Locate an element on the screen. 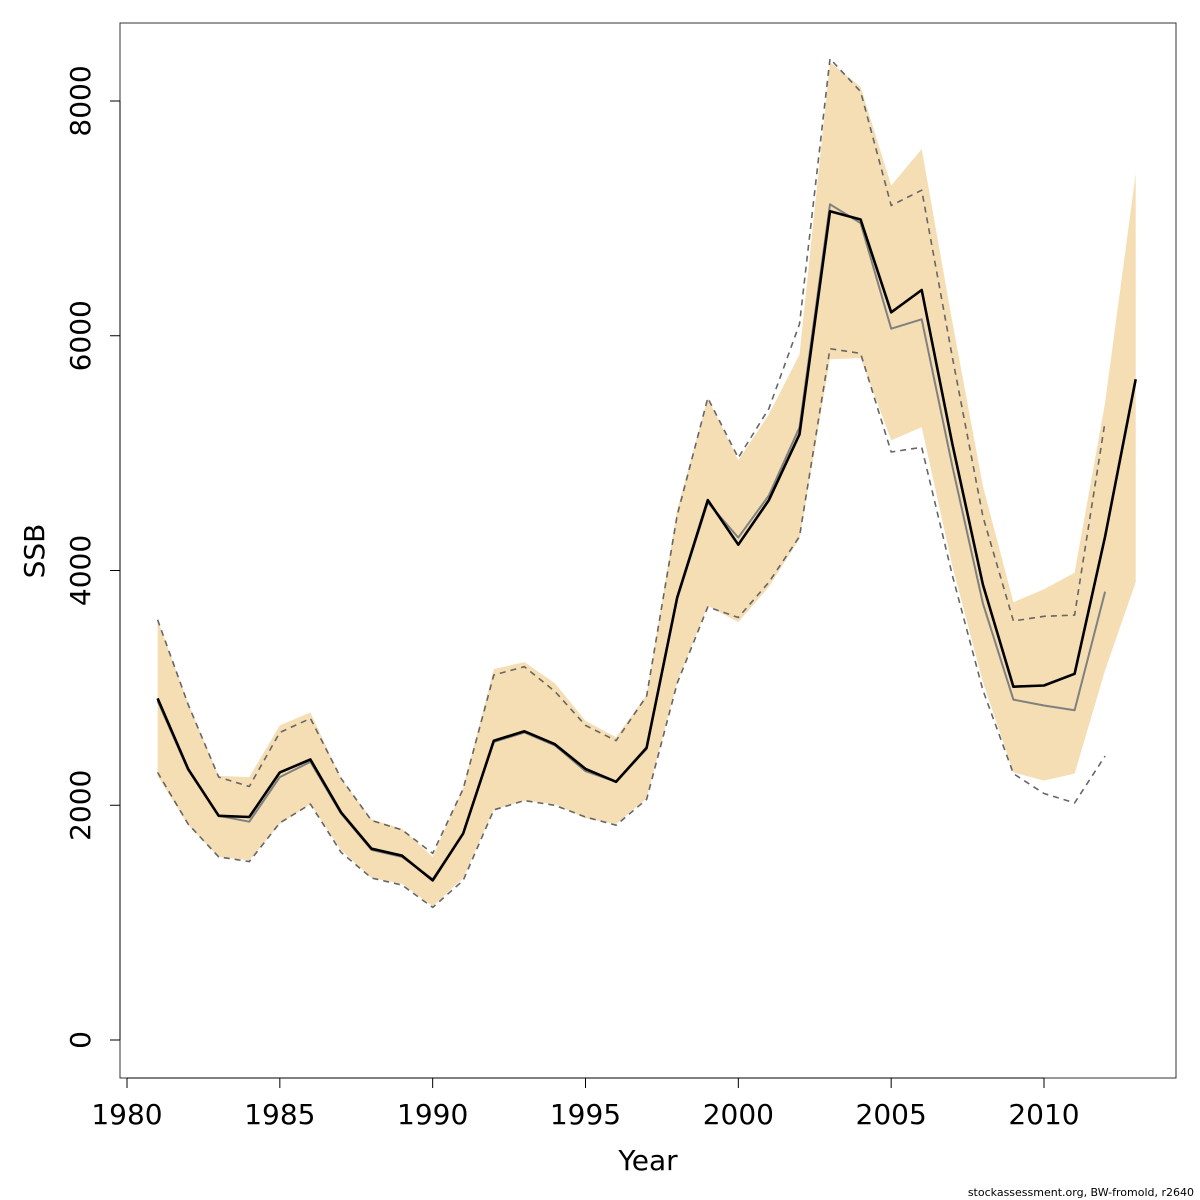  x-tick-label: 2005 is located at coordinates (891, 1114).